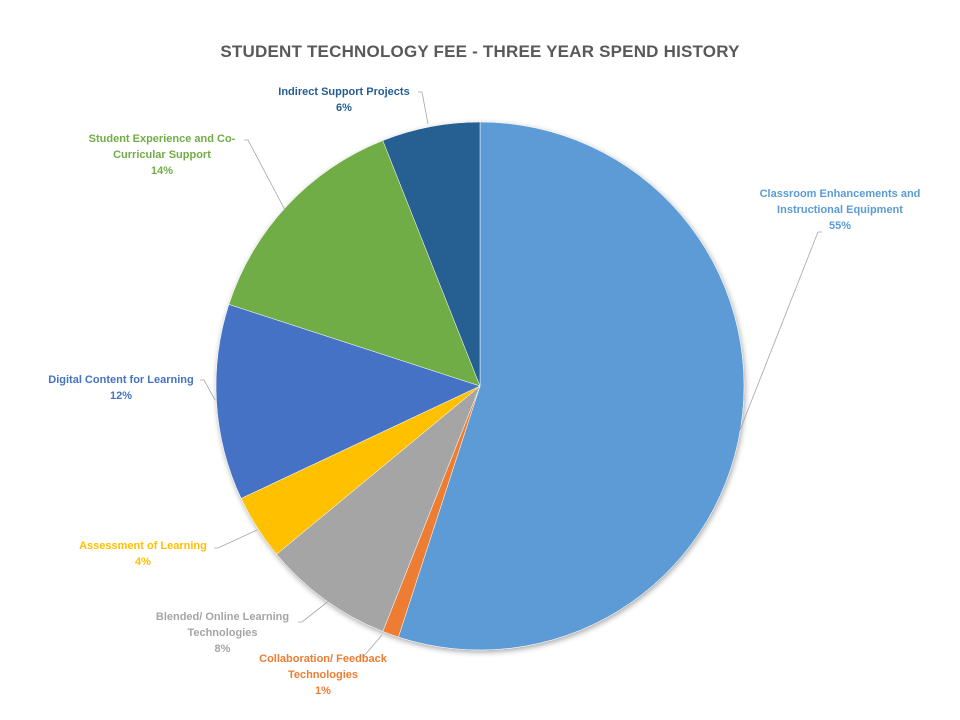  Describe the element at coordinates (344, 100) in the screenshot. I see `slice-label: Indirect Support Projects 6%` at that location.